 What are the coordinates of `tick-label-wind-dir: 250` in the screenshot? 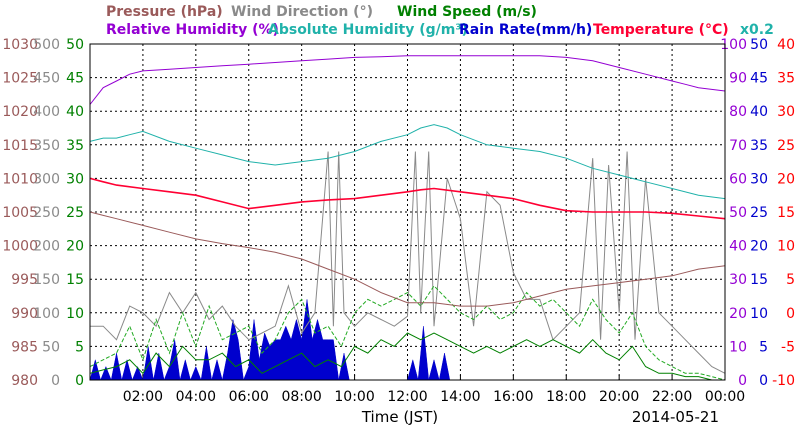 It's located at (46, 213).